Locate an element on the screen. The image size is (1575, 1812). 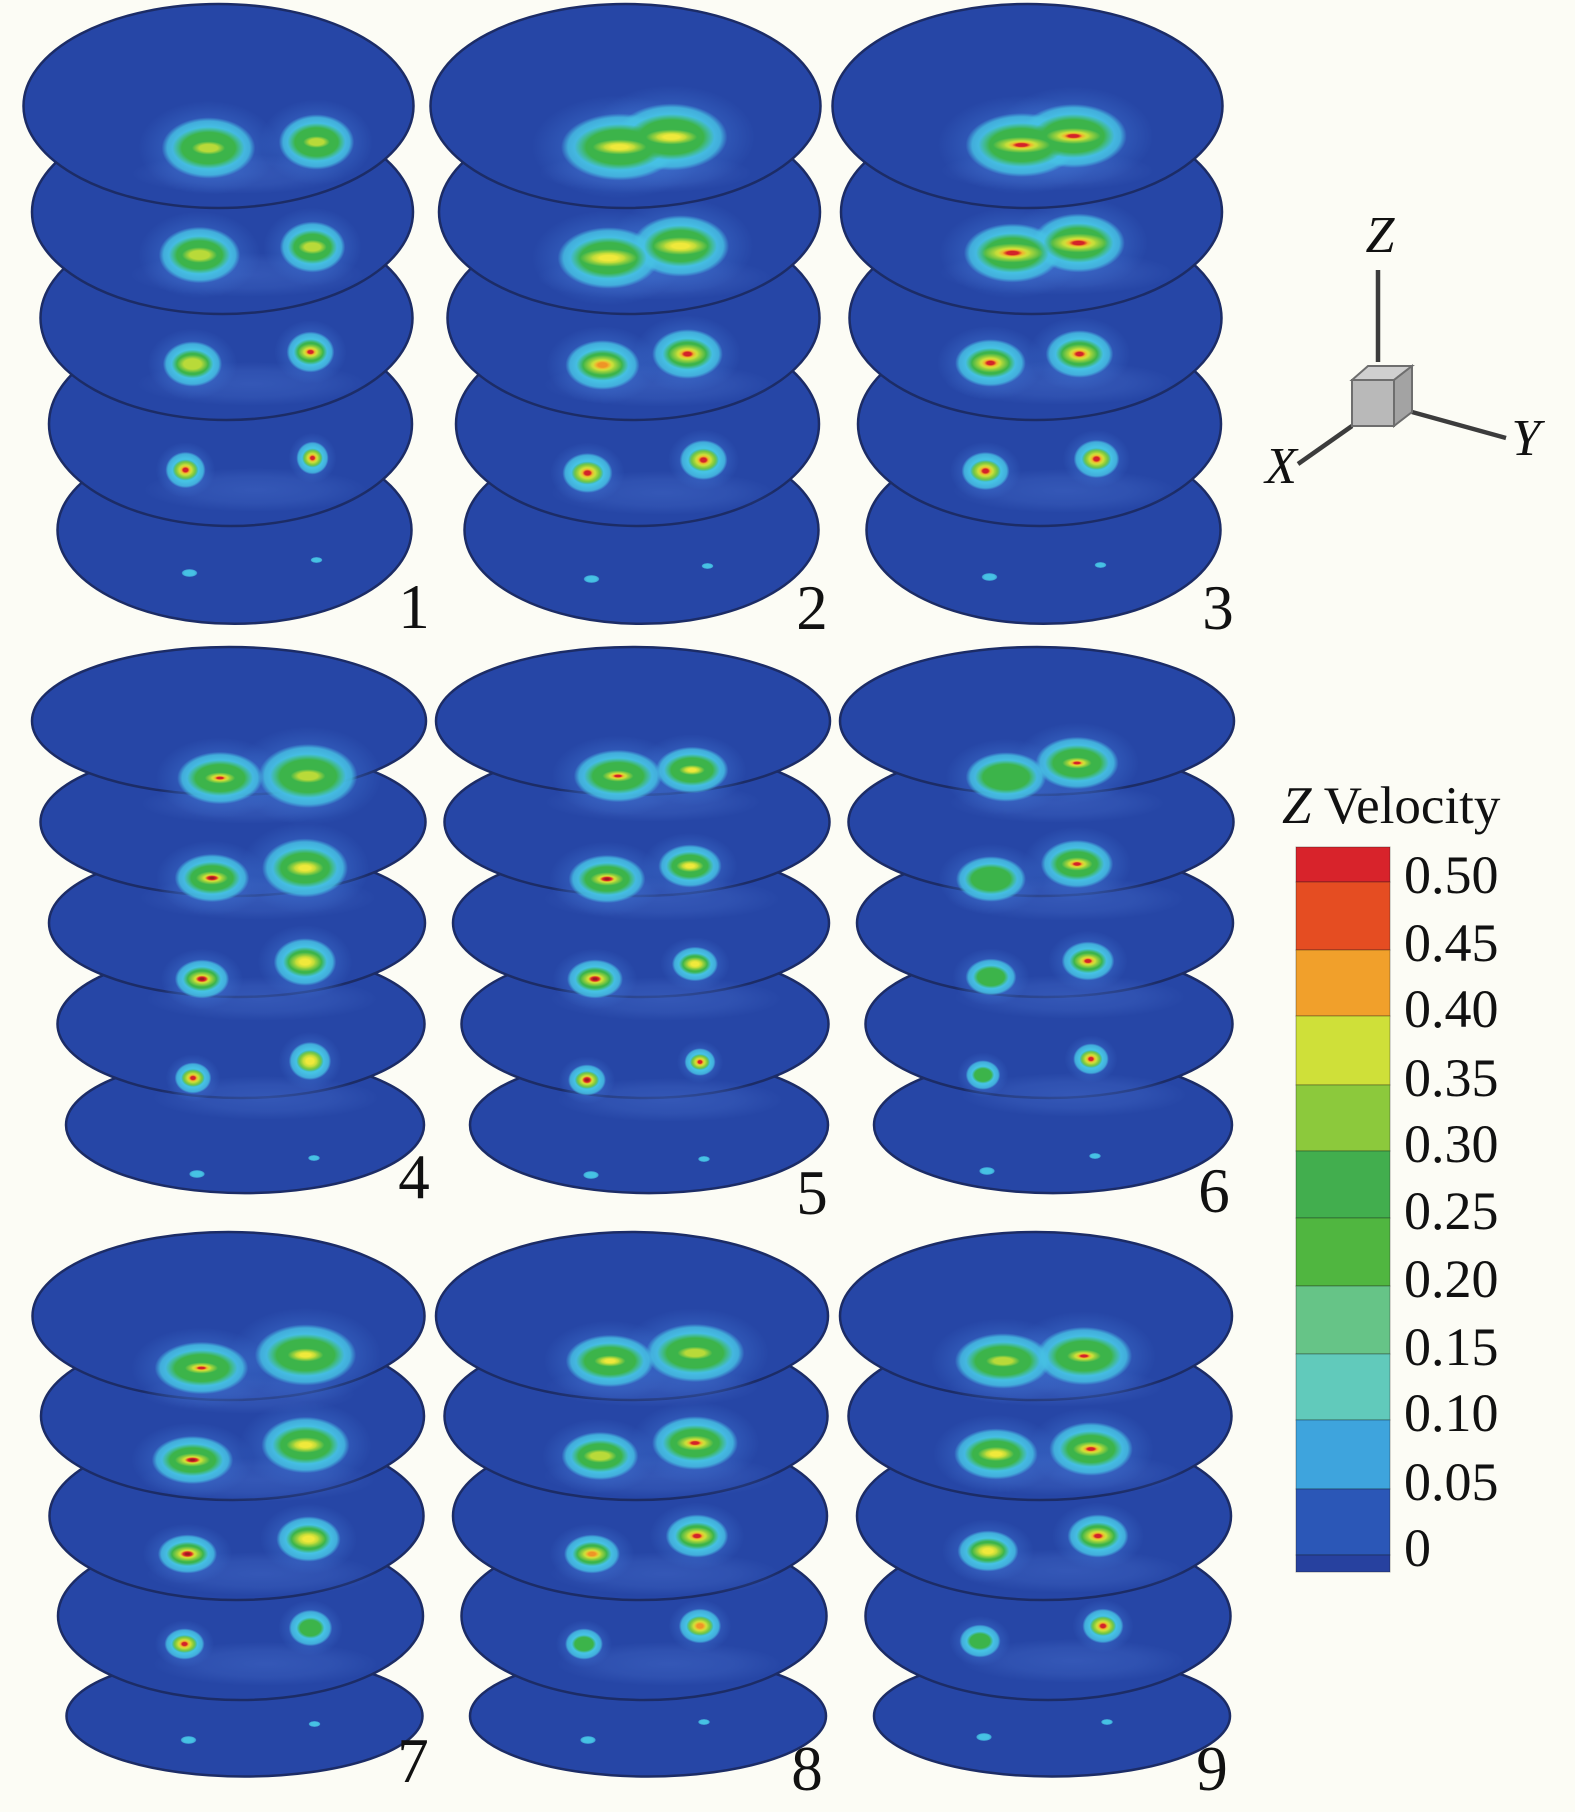
svg-text: 0.10 is located at coordinates (1451, 1413).